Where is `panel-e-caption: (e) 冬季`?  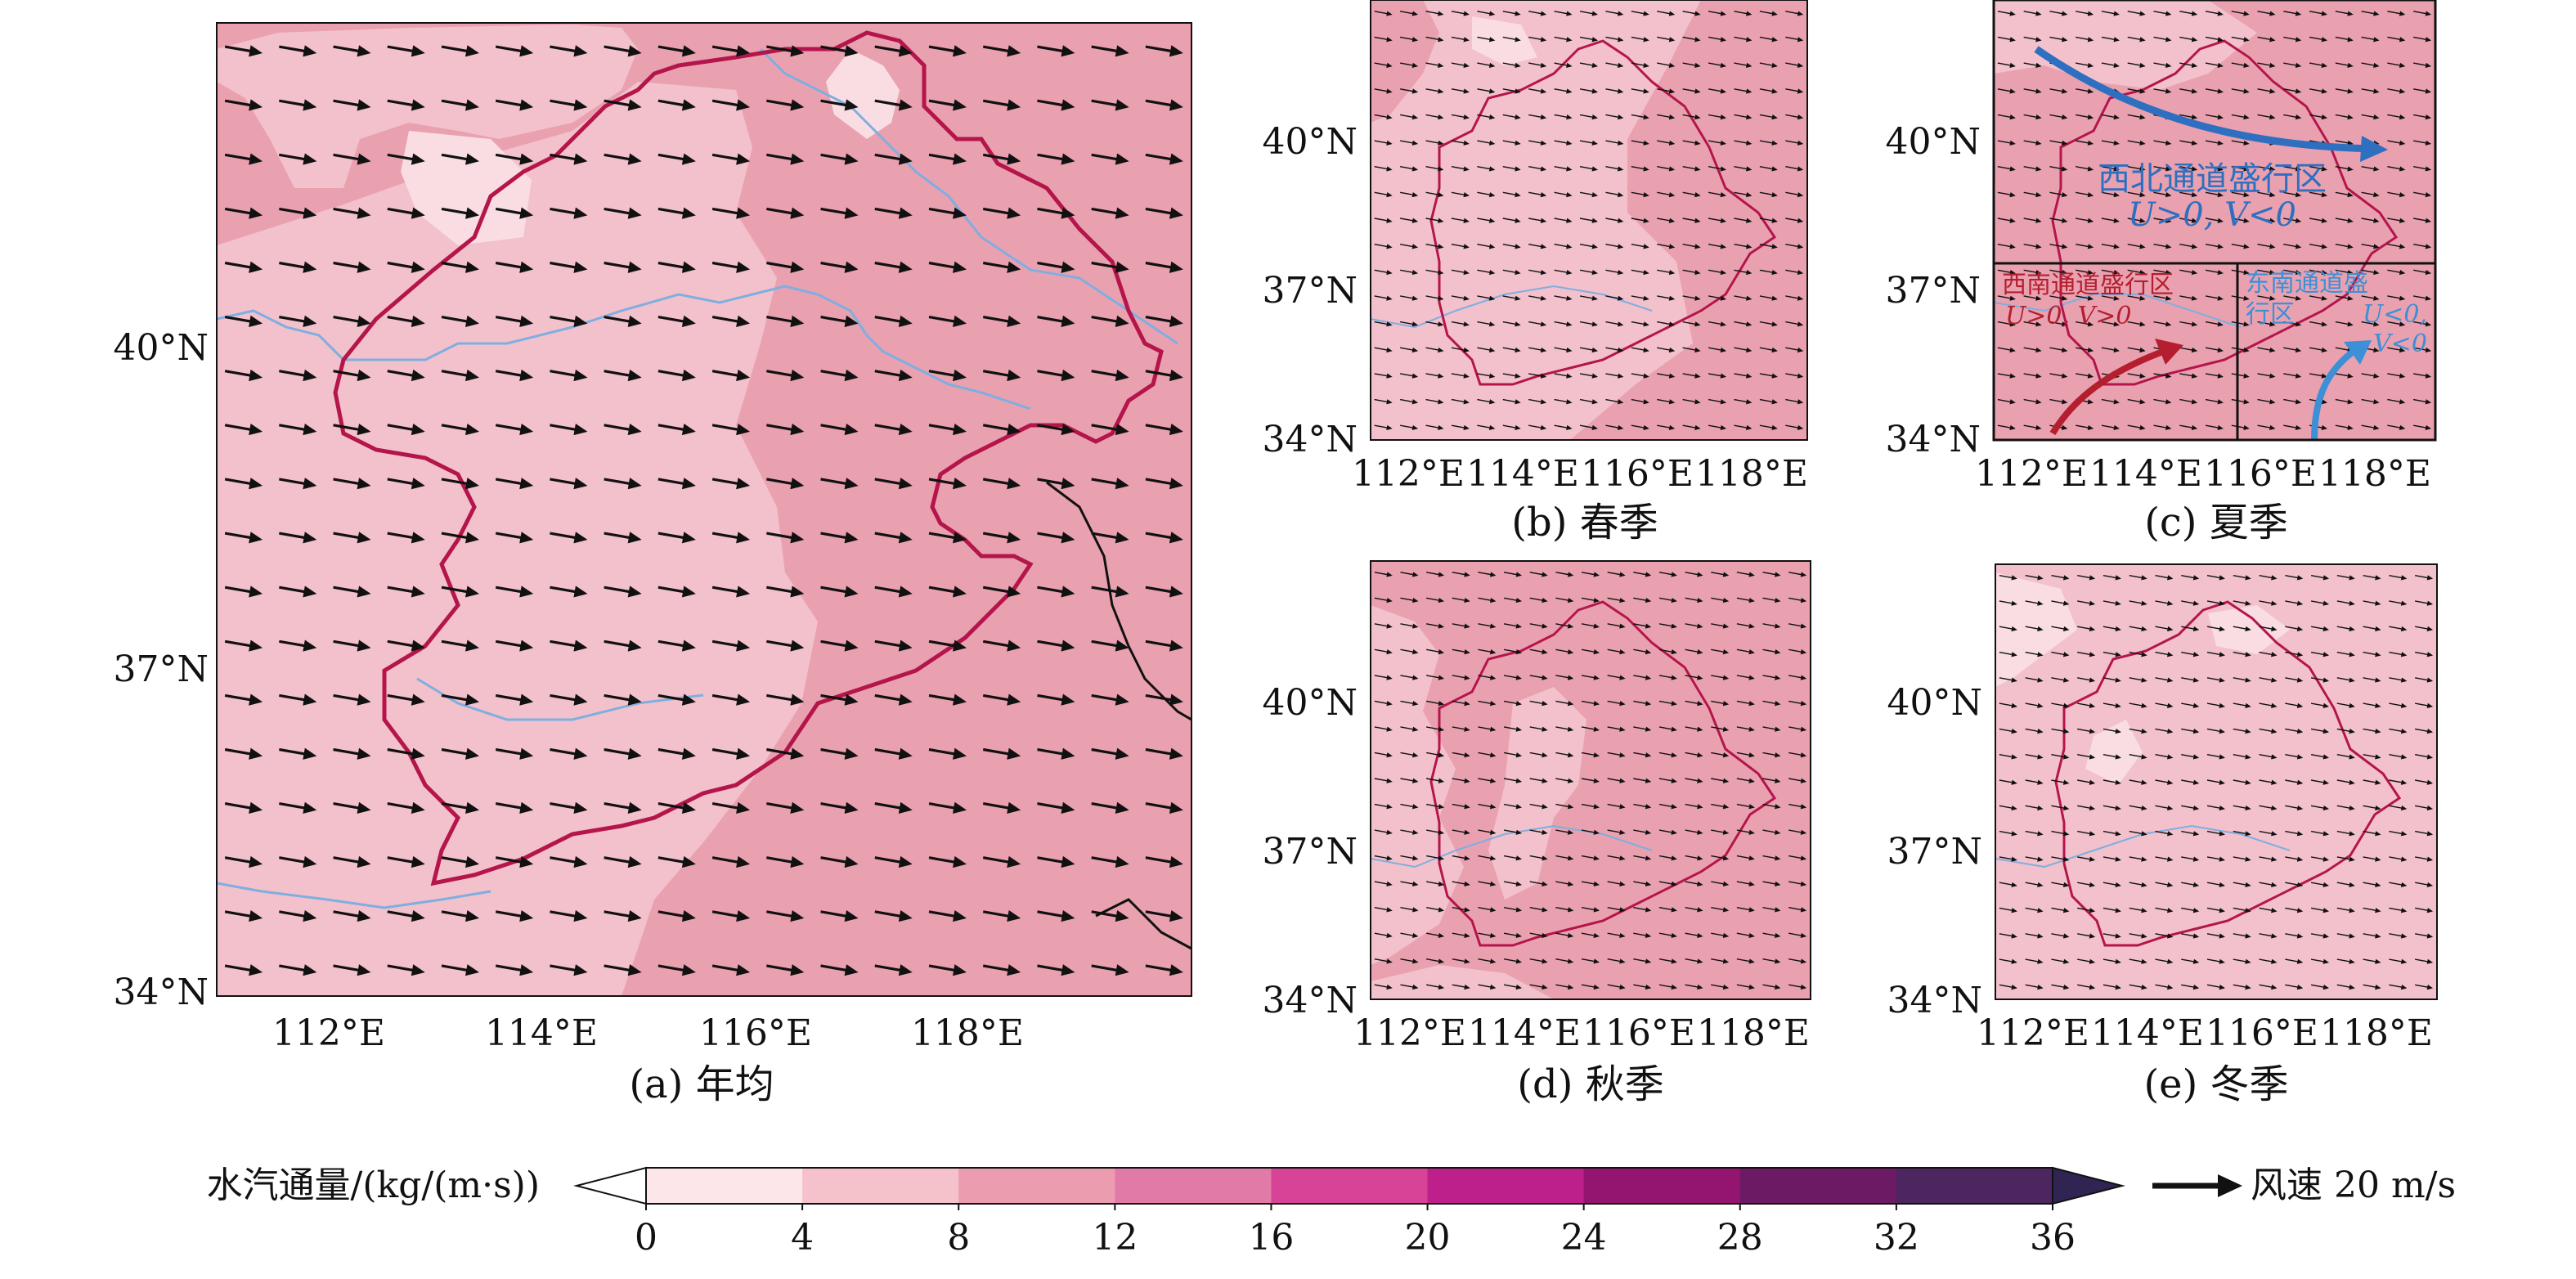 panel-e-caption: (e) 冬季 is located at coordinates (2215, 1084).